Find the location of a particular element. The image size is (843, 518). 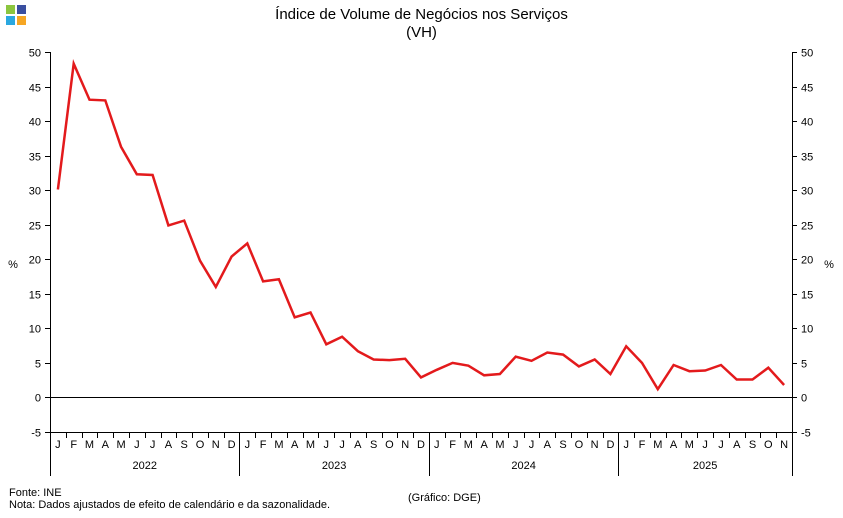

y-tick-label-left: -5 is located at coordinates (36, 434).